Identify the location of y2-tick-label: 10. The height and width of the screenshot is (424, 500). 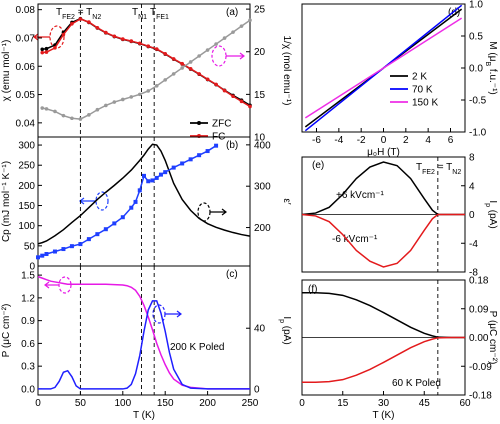
(260, 138).